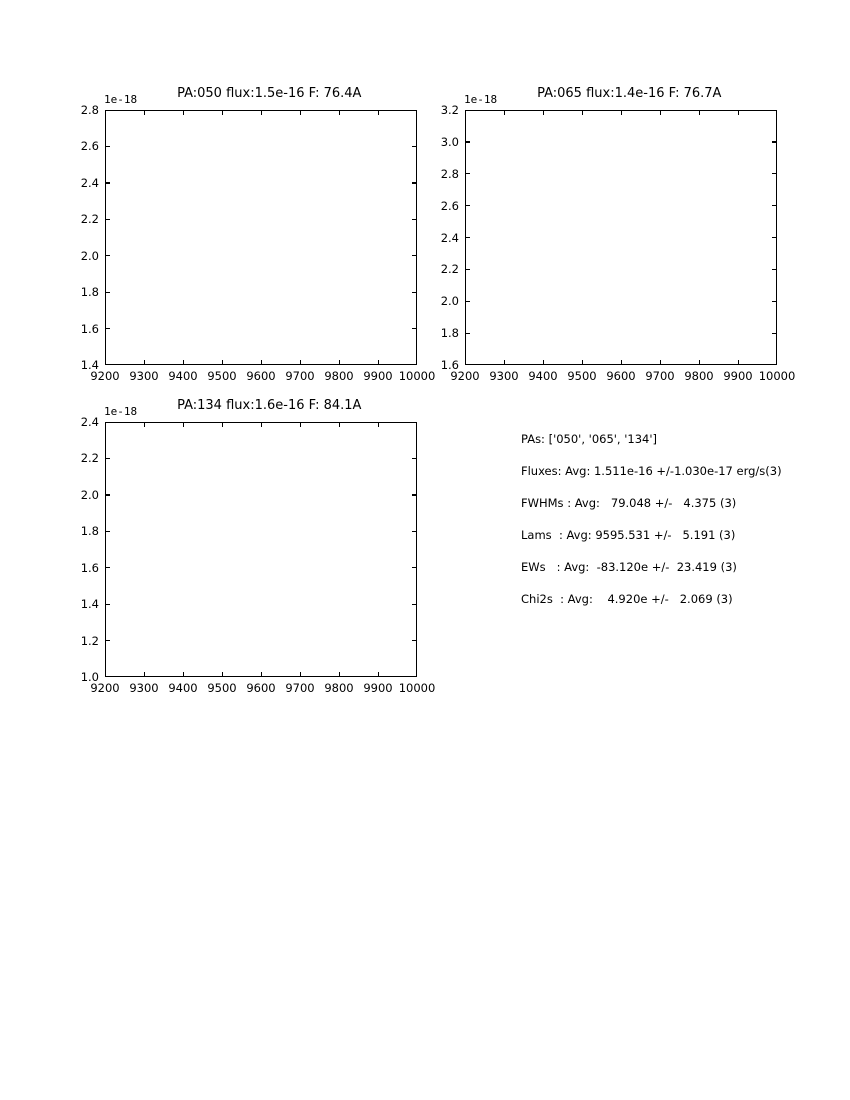  What do you see at coordinates (628, 535) in the screenshot?
I see `summary-line-lams: Lams : Avg: 9595.531 +/- 5.191 (3)` at bounding box center [628, 535].